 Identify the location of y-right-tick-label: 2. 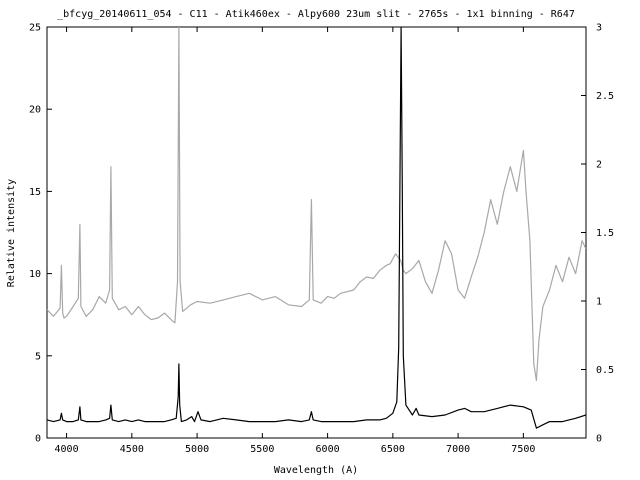
(599, 165).